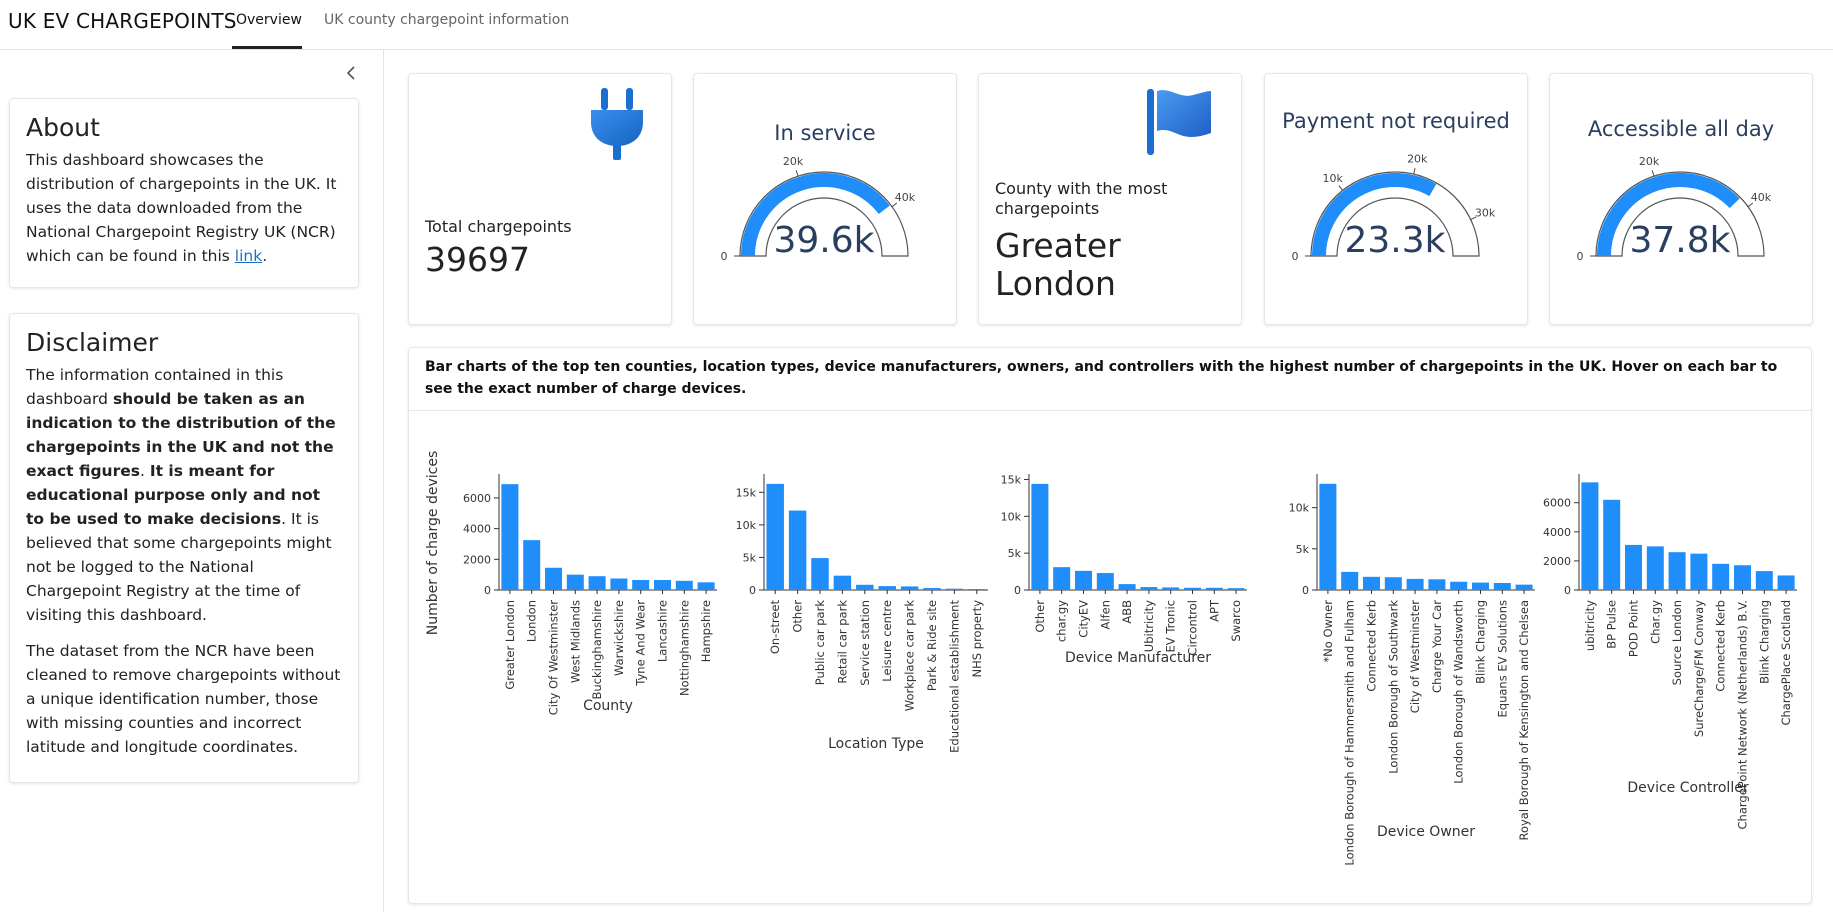 Image resolution: width=1833 pixels, height=912 pixels. Describe the element at coordinates (1394, 240) in the screenshot. I see `gauge-value: 23.3k` at that location.